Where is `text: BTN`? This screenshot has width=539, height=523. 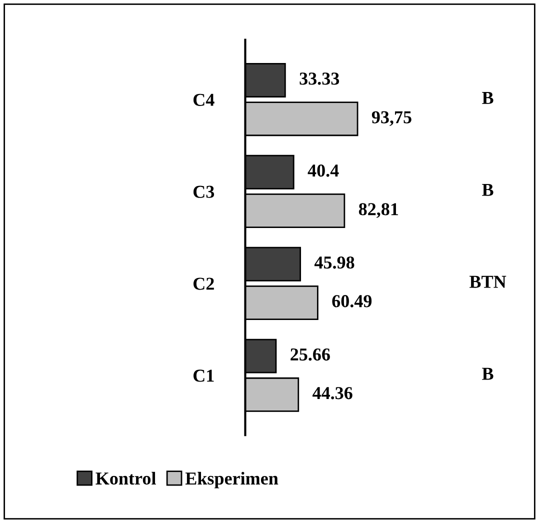 text: BTN is located at coordinates (488, 282).